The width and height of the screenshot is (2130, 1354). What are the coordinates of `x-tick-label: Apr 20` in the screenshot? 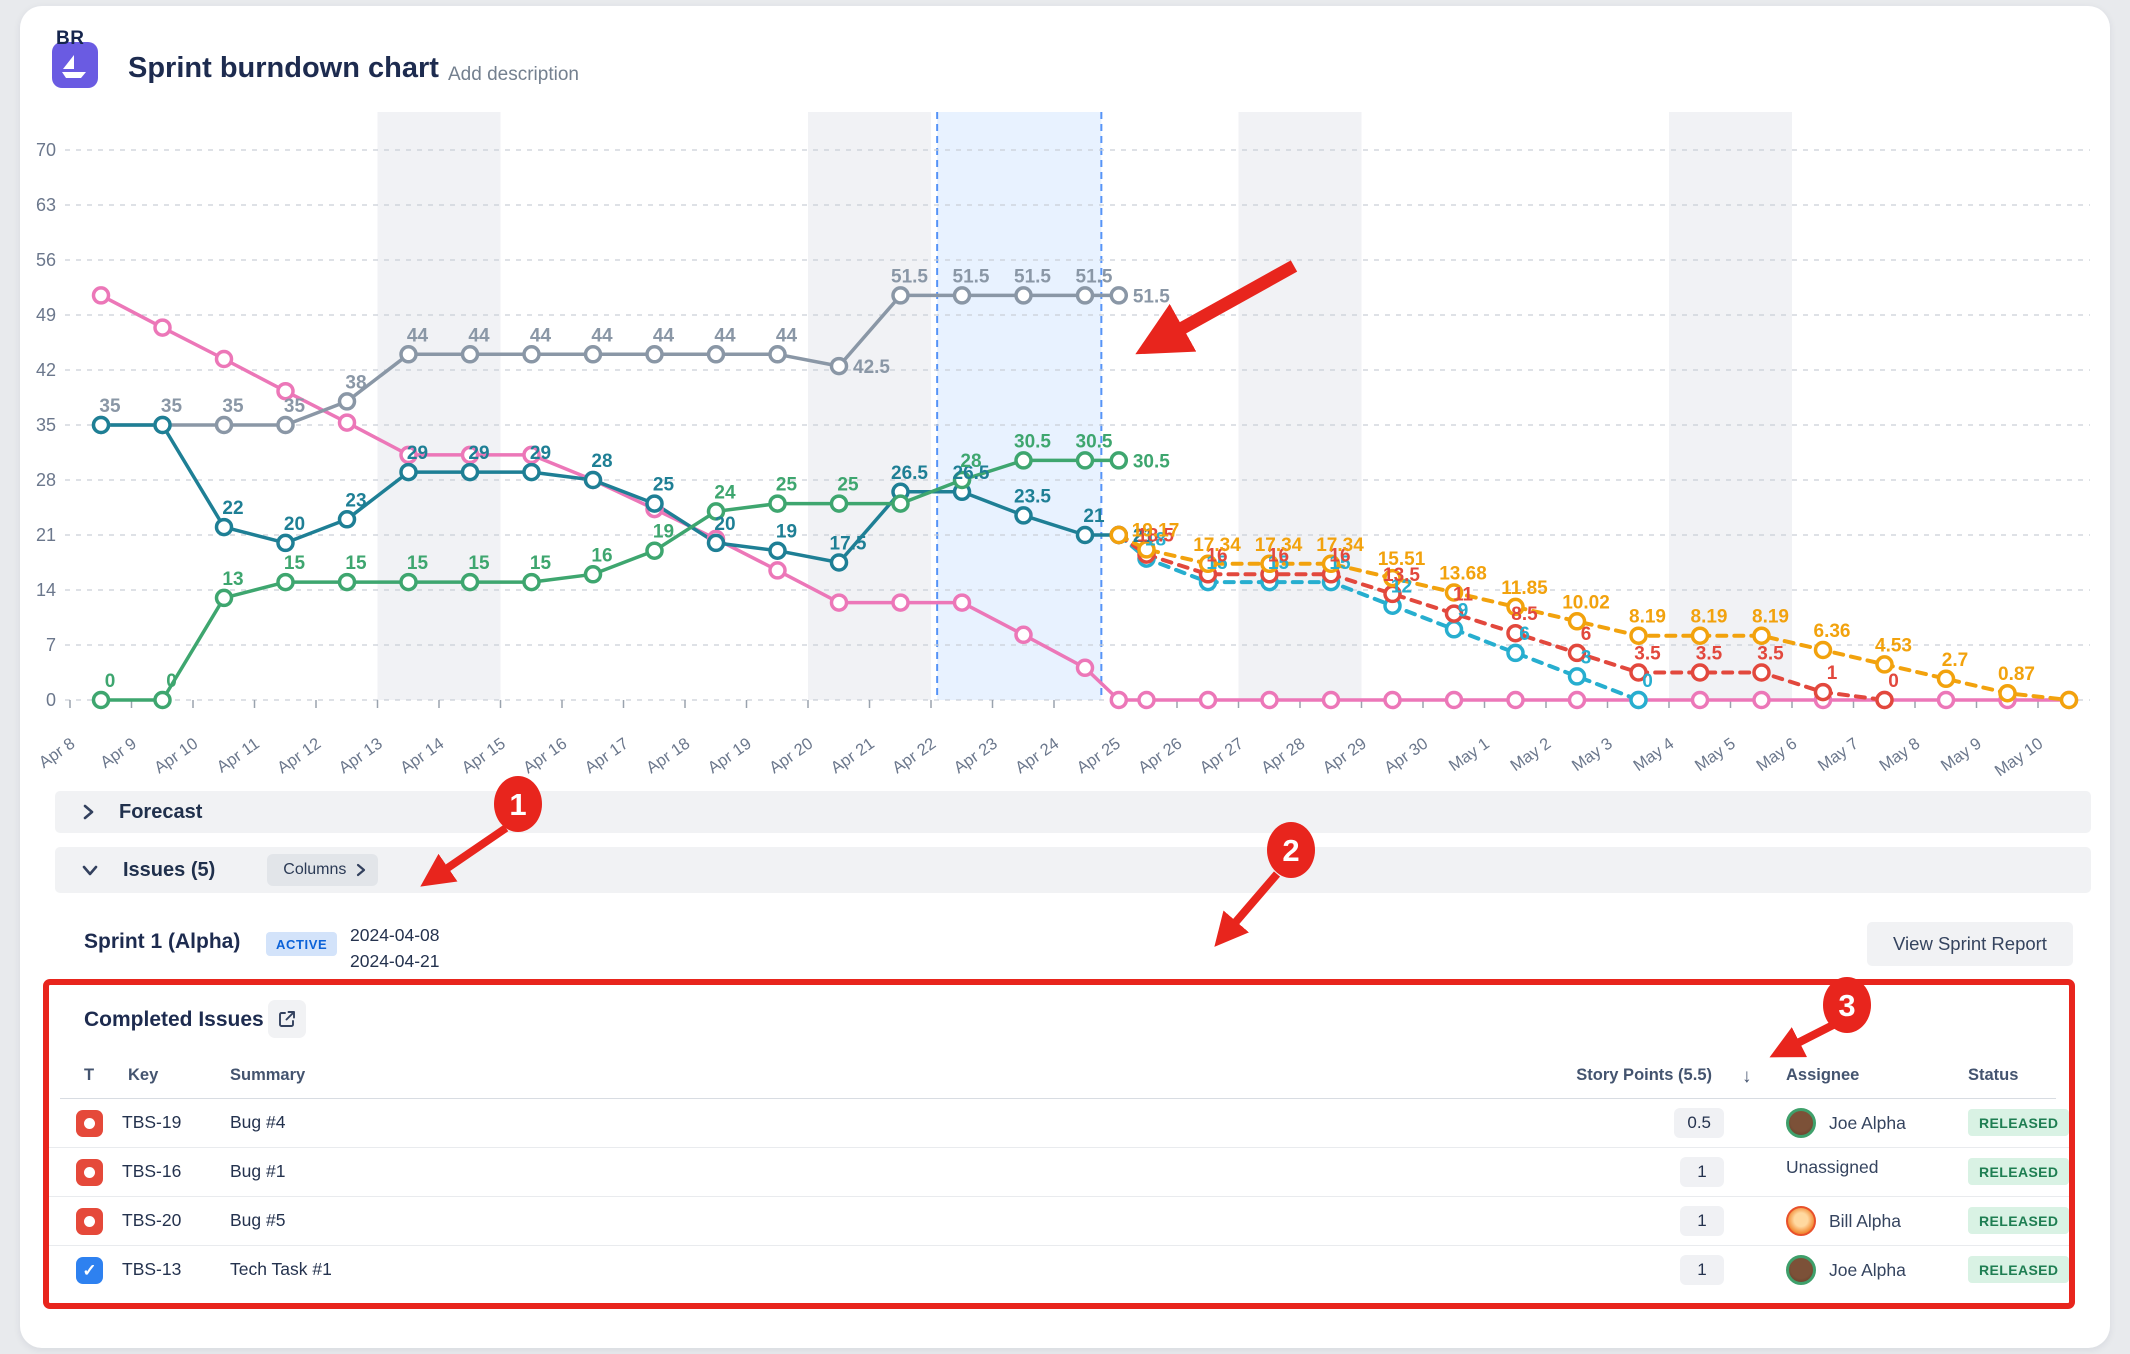 It's located at (791, 756).